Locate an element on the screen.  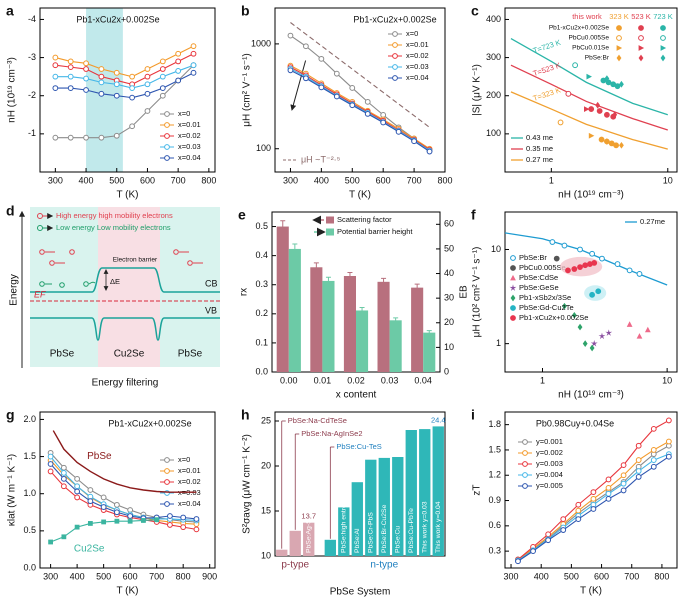
valence-band is located at coordinates (125, 329).